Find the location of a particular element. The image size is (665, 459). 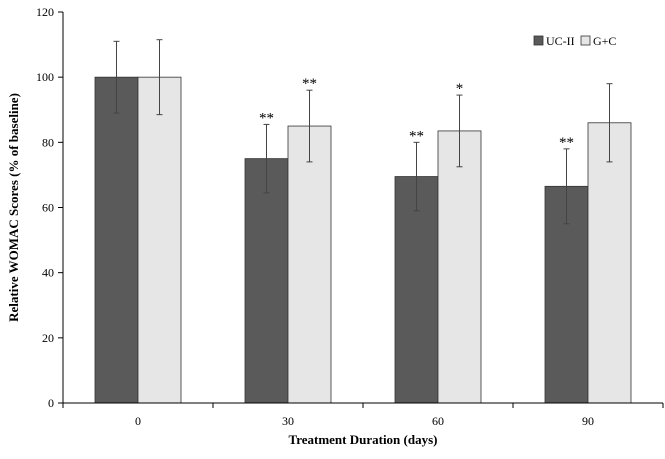

x-axis-ticks: 0 30 60 90 is located at coordinates (363, 415).